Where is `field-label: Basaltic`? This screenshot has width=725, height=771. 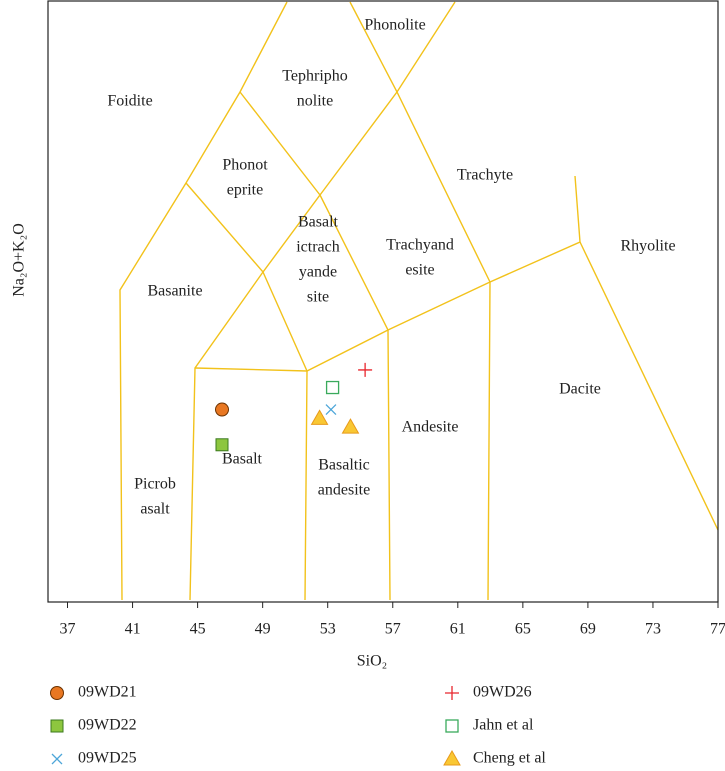 field-label: Basaltic is located at coordinates (344, 465).